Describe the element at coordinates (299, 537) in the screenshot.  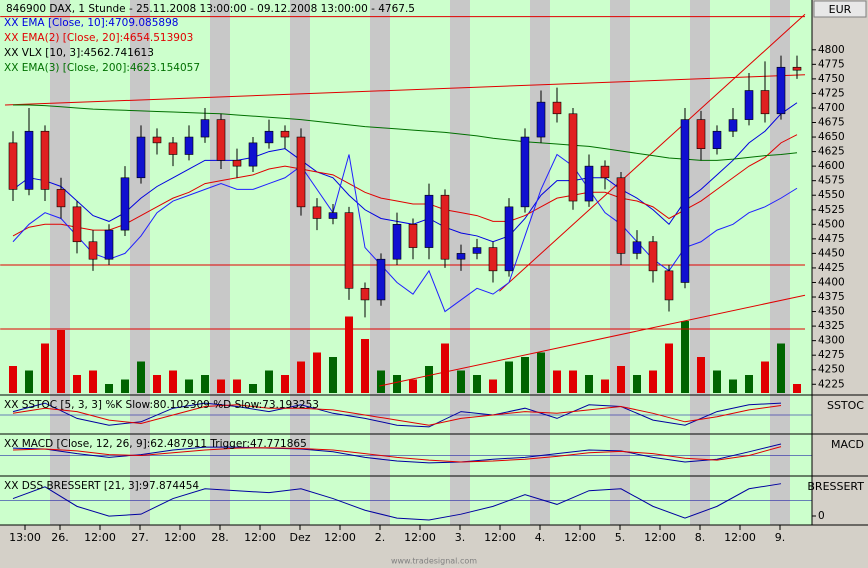
I see `x-tick-label: Dez` at that location.